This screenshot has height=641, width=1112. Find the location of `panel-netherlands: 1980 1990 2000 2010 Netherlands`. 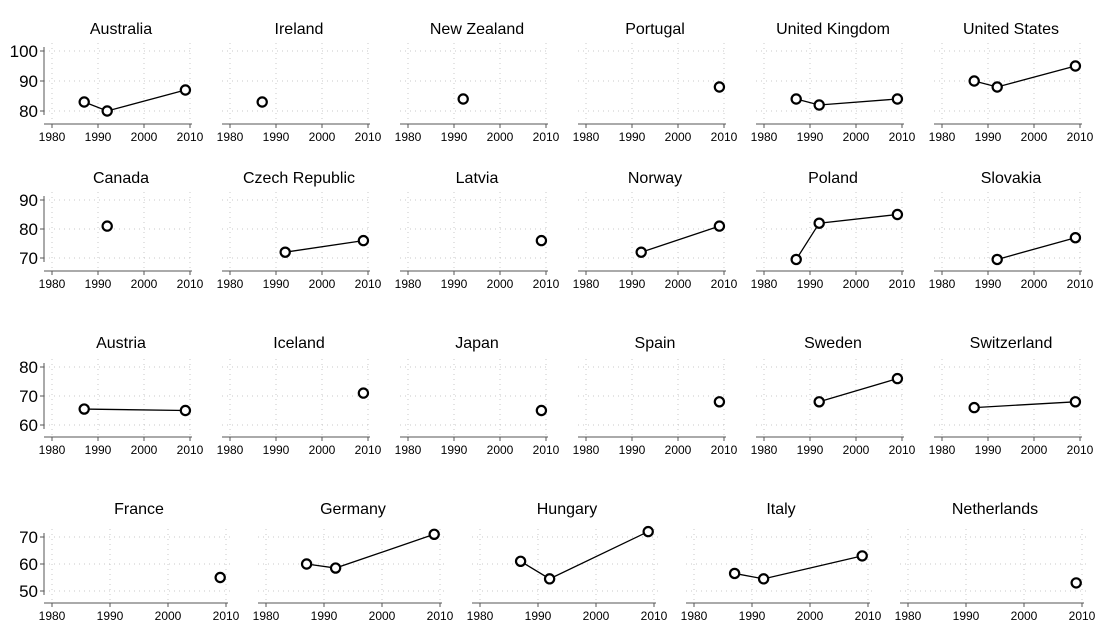

panel-netherlands: 1980 1990 2000 2010 Netherlands is located at coordinates (995, 562).